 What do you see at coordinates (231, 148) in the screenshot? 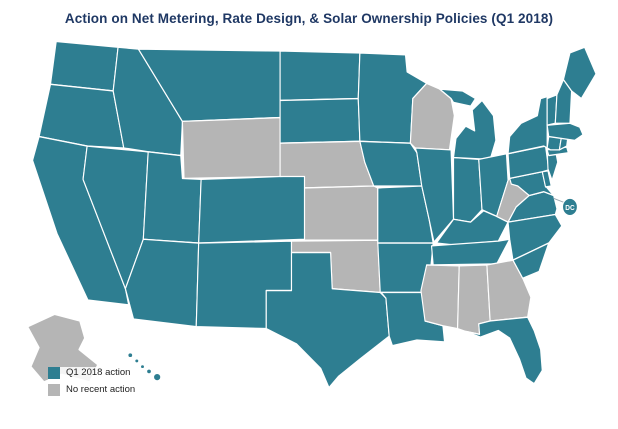
I see `state-wy` at bounding box center [231, 148].